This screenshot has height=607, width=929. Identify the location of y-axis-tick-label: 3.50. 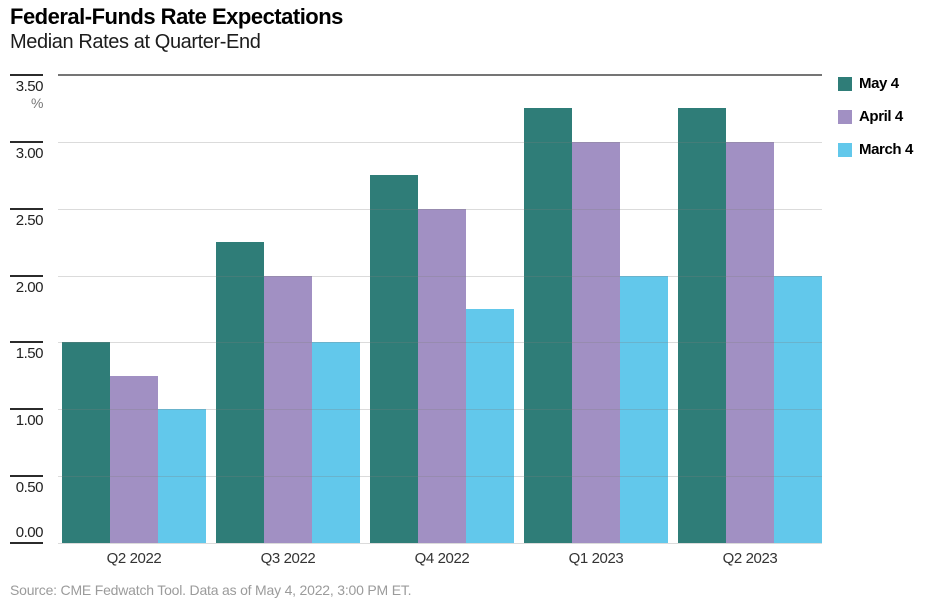
(29, 86).